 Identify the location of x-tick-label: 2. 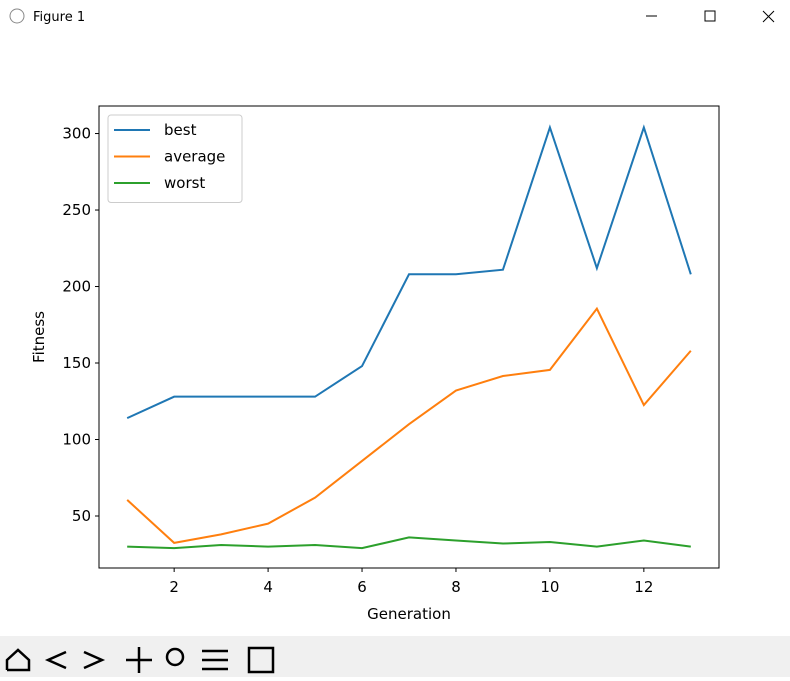
(174, 587).